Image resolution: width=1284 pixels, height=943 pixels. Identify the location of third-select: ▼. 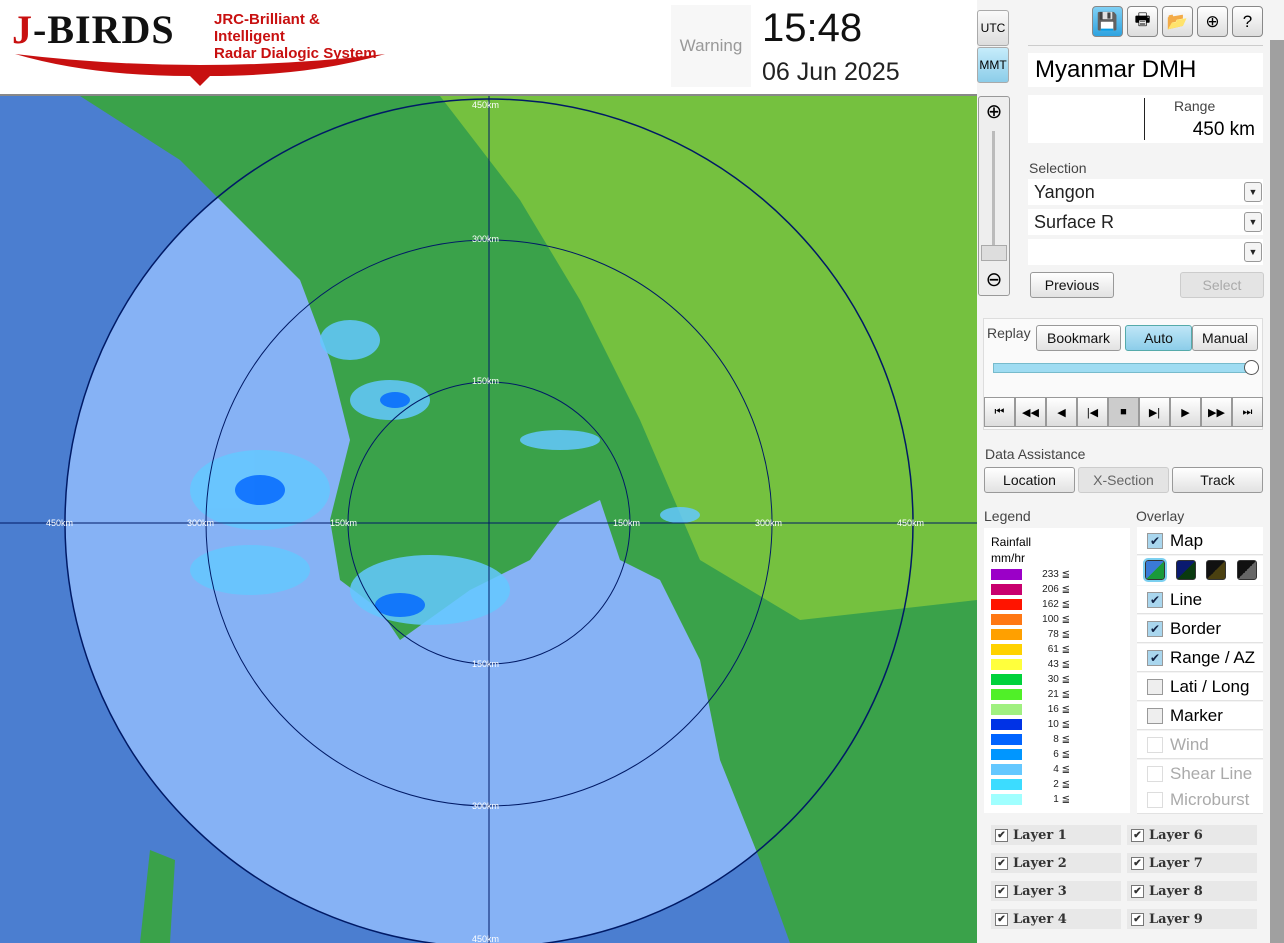
(1145, 252).